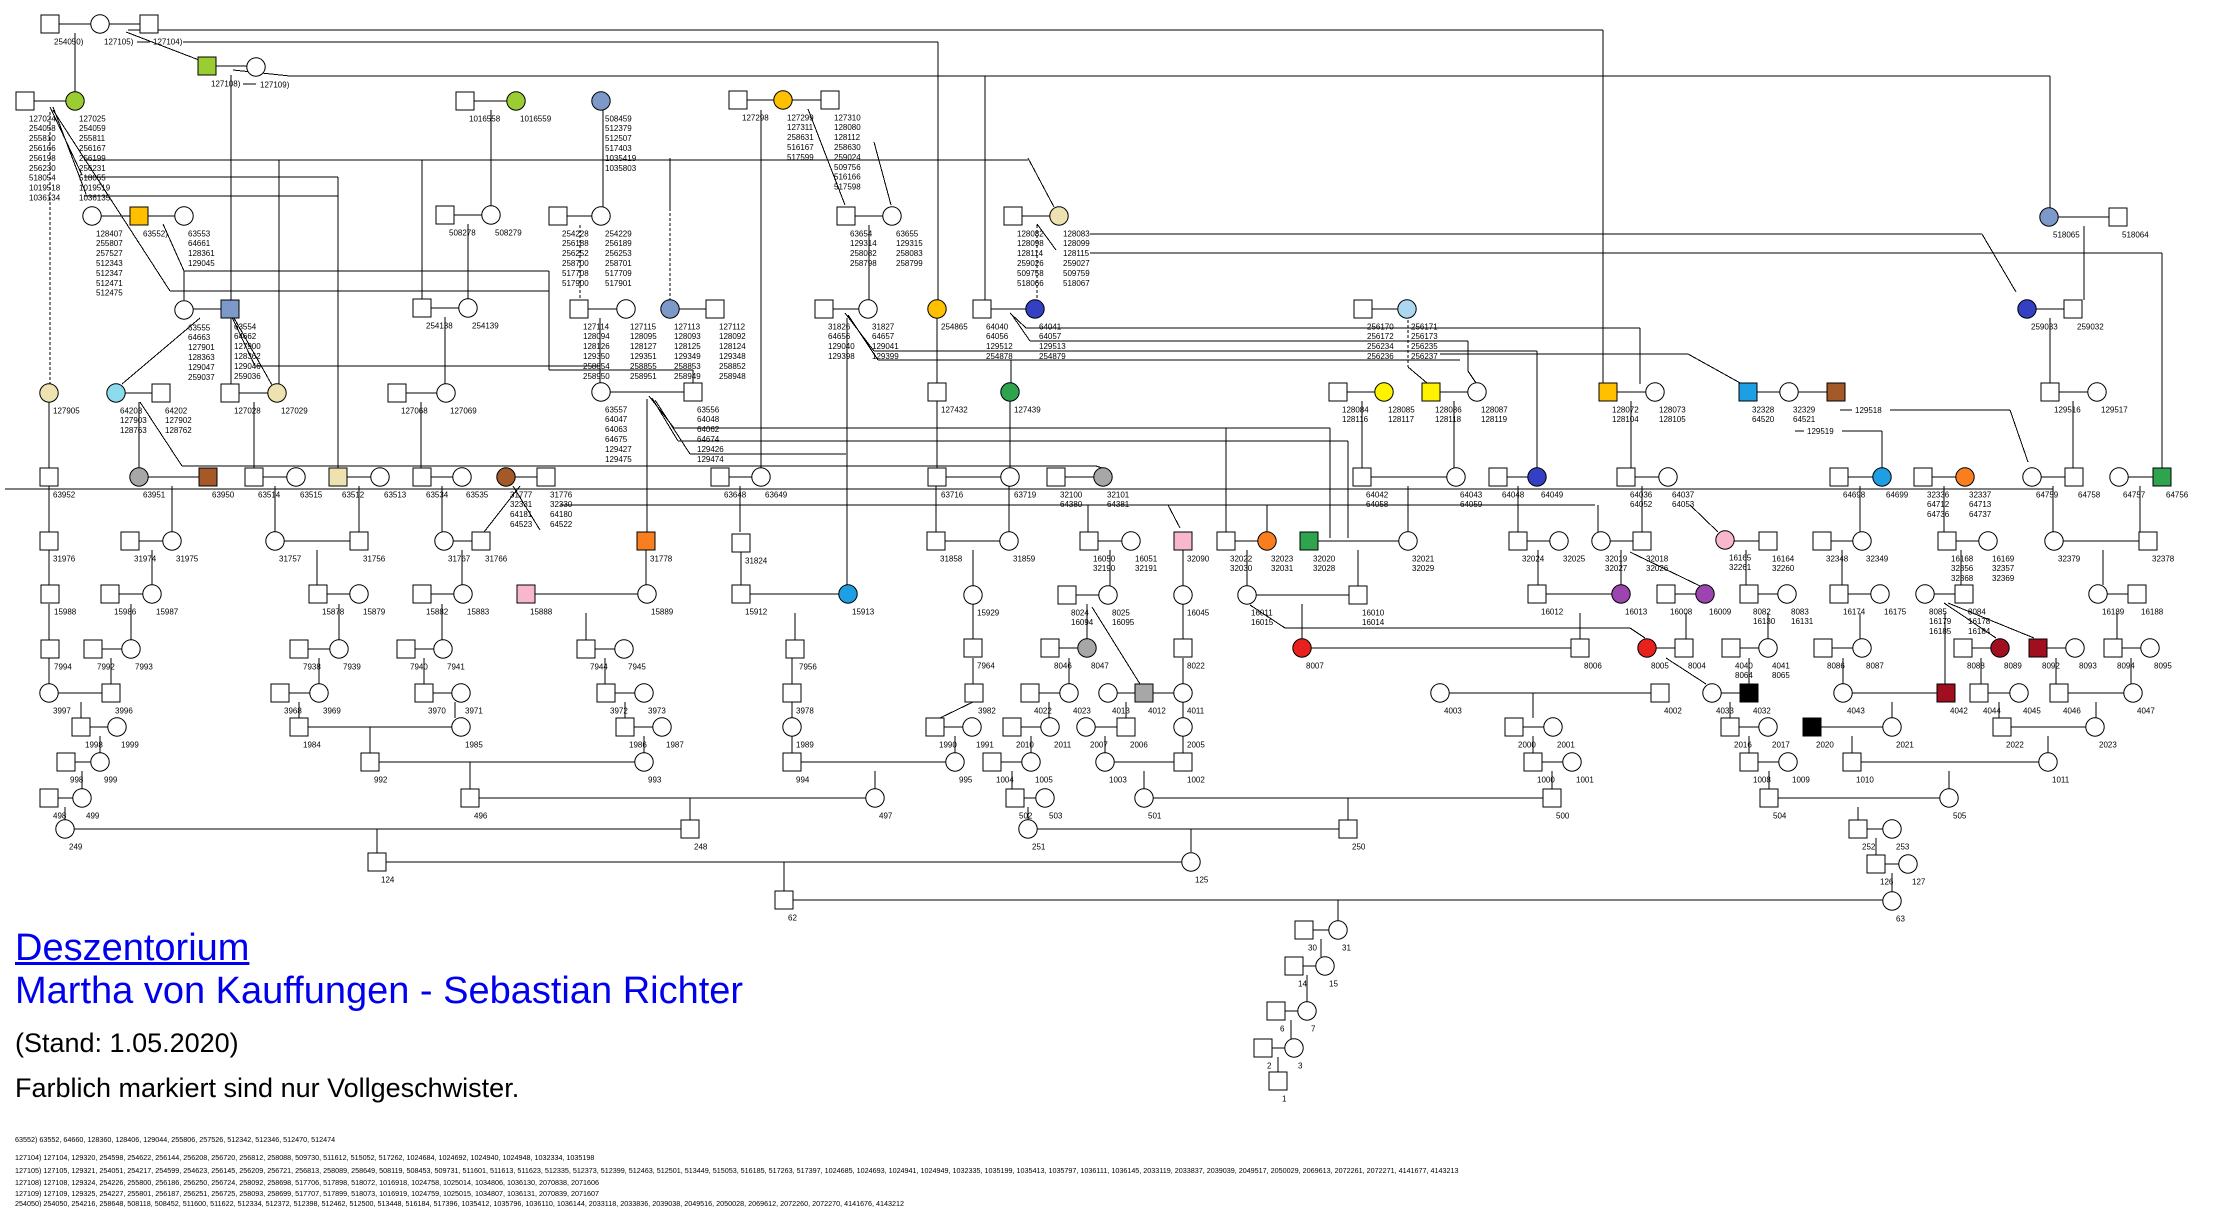 The width and height of the screenshot is (2225, 1207). What do you see at coordinates (1977, 611) in the screenshot?
I see `svg-text: 8084` at bounding box center [1977, 611].